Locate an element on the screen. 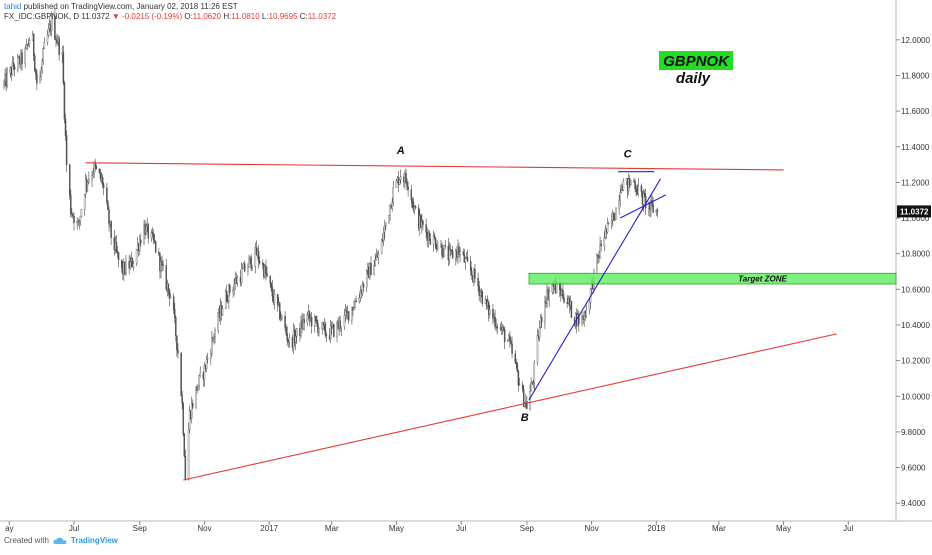 The width and height of the screenshot is (932, 555). x-tick-label: Mar is located at coordinates (332, 528).